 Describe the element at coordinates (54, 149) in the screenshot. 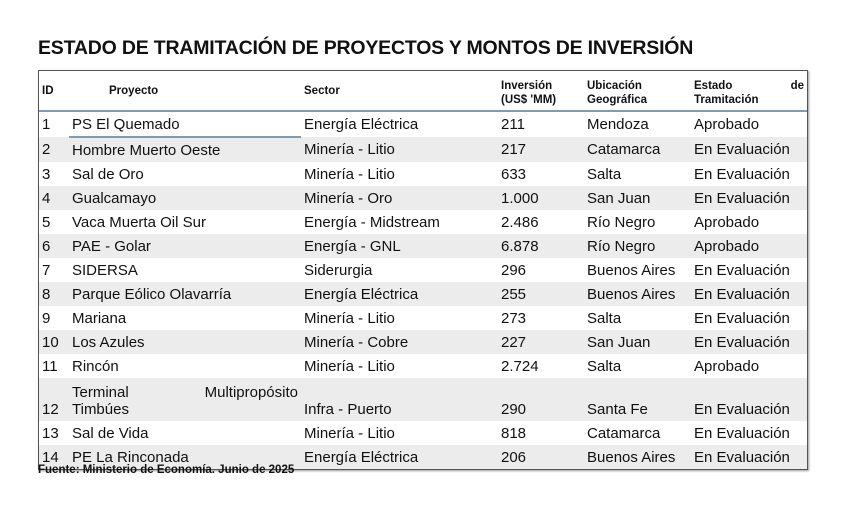

I see `cell-id: 2` at that location.